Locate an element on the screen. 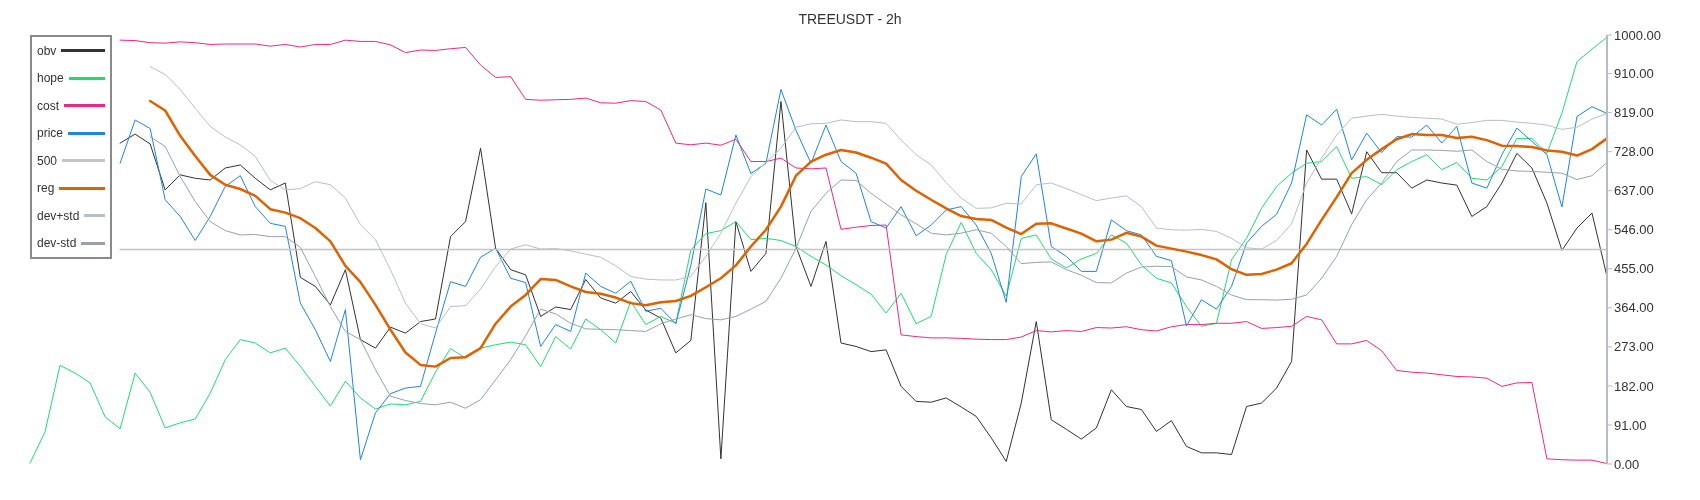  y-tick-label: 455.00 is located at coordinates (1634, 269).